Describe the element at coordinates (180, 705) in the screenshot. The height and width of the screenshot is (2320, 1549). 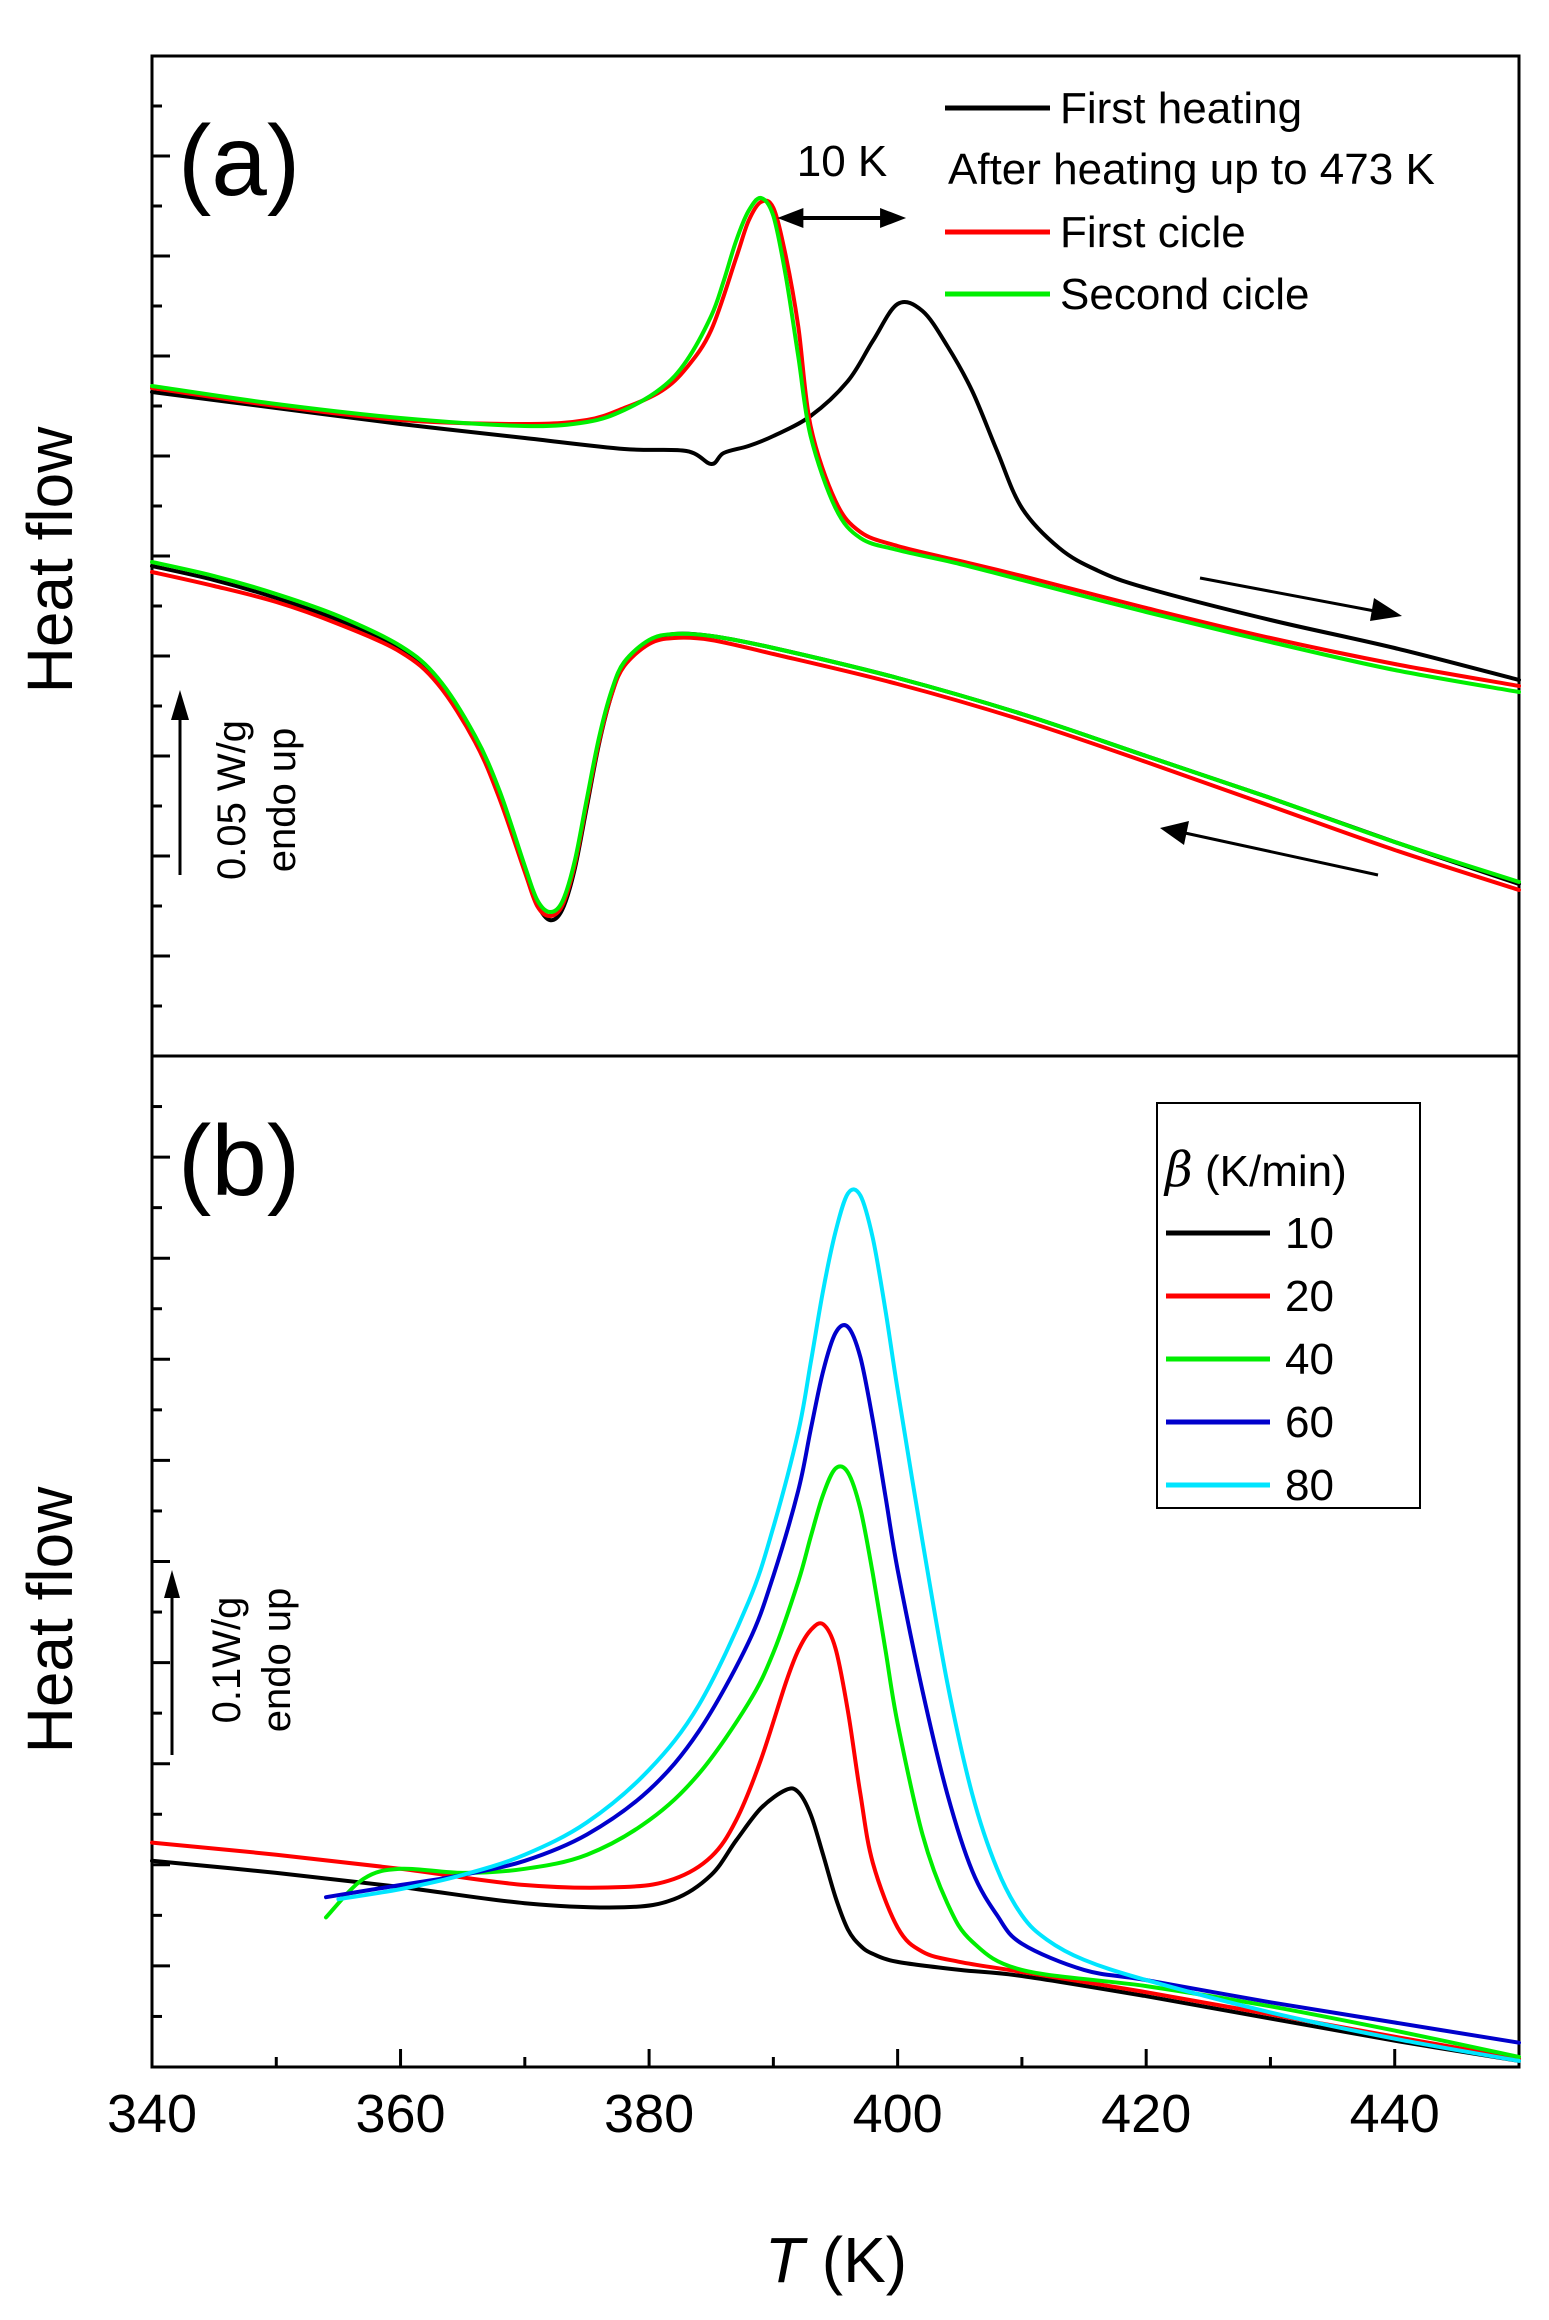
I see `scale-bar-a-arrowhead` at that location.